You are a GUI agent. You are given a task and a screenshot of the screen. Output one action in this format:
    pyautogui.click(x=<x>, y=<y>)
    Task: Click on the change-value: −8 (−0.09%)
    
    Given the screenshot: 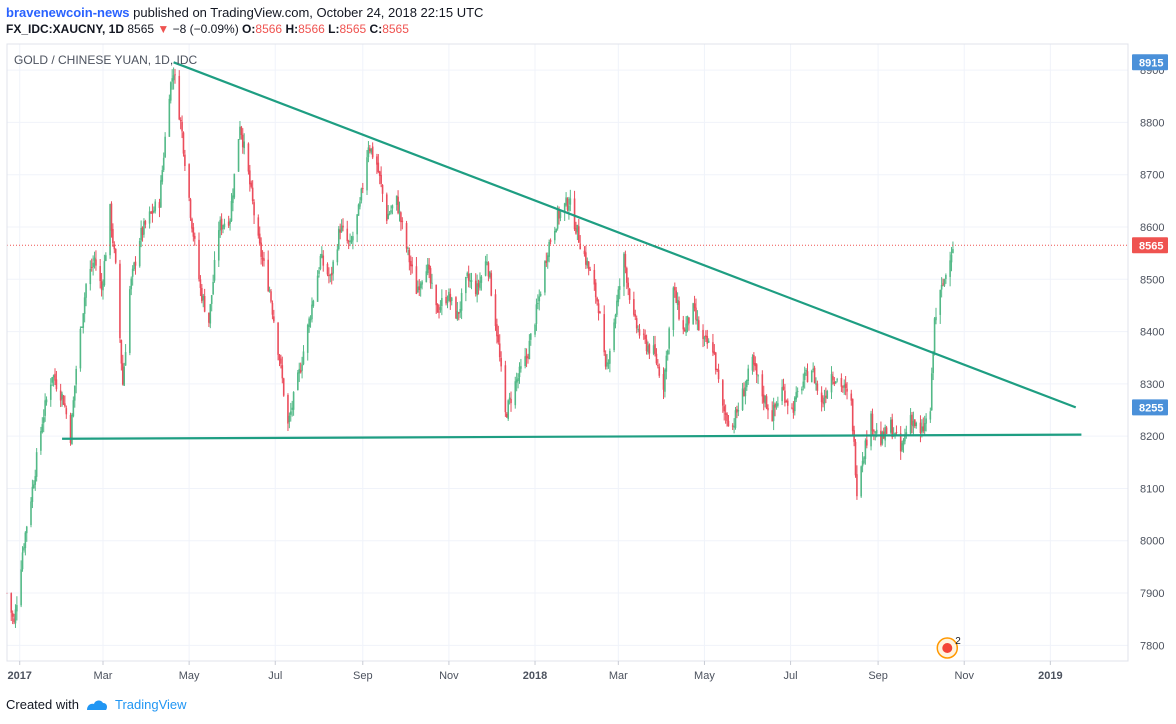 What is the action you would take?
    pyautogui.click(x=205, y=29)
    